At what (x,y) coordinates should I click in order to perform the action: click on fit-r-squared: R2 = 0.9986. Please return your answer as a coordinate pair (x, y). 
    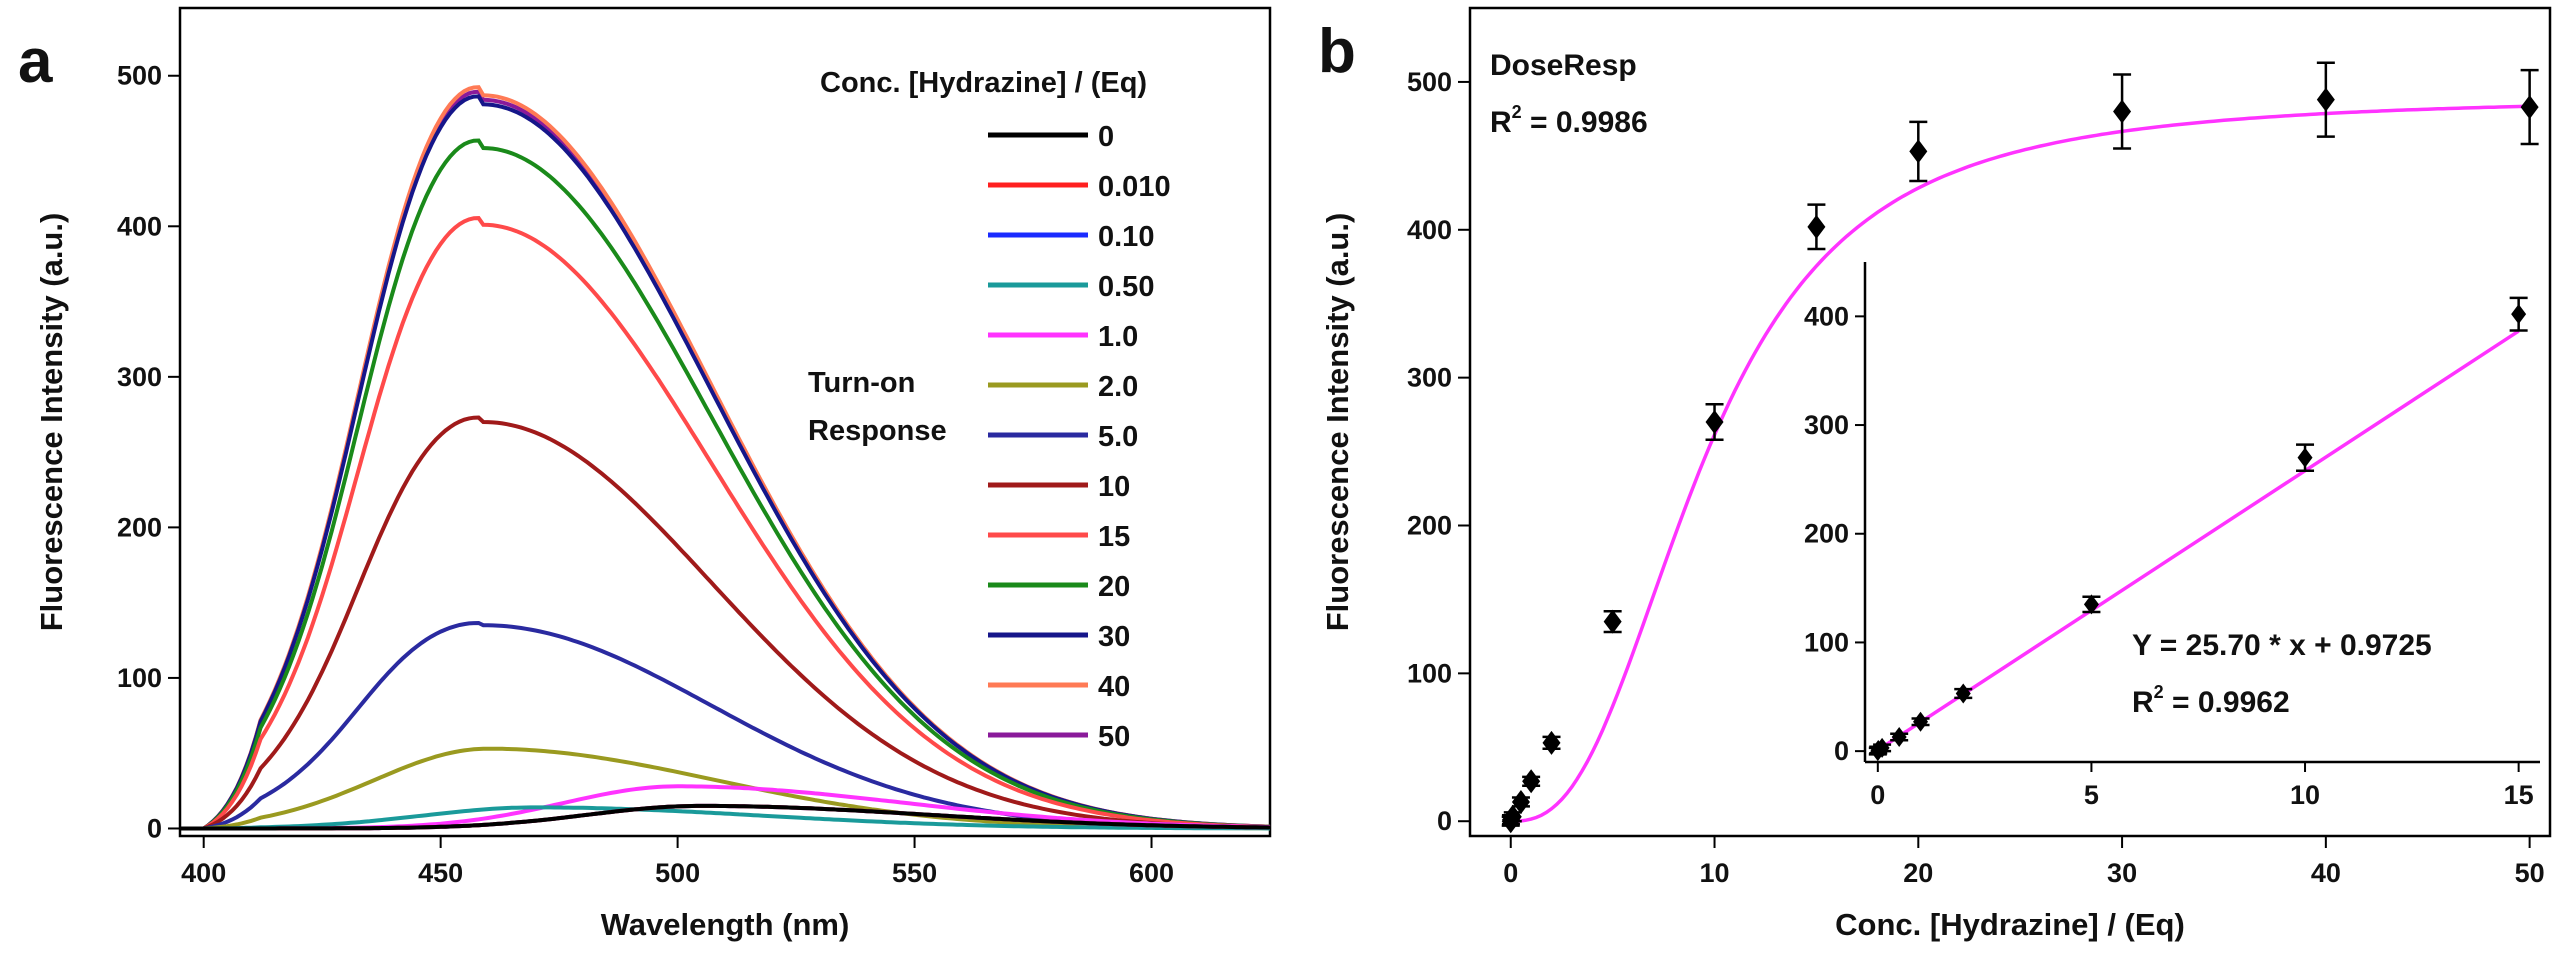
    Looking at the image, I should click on (1569, 120).